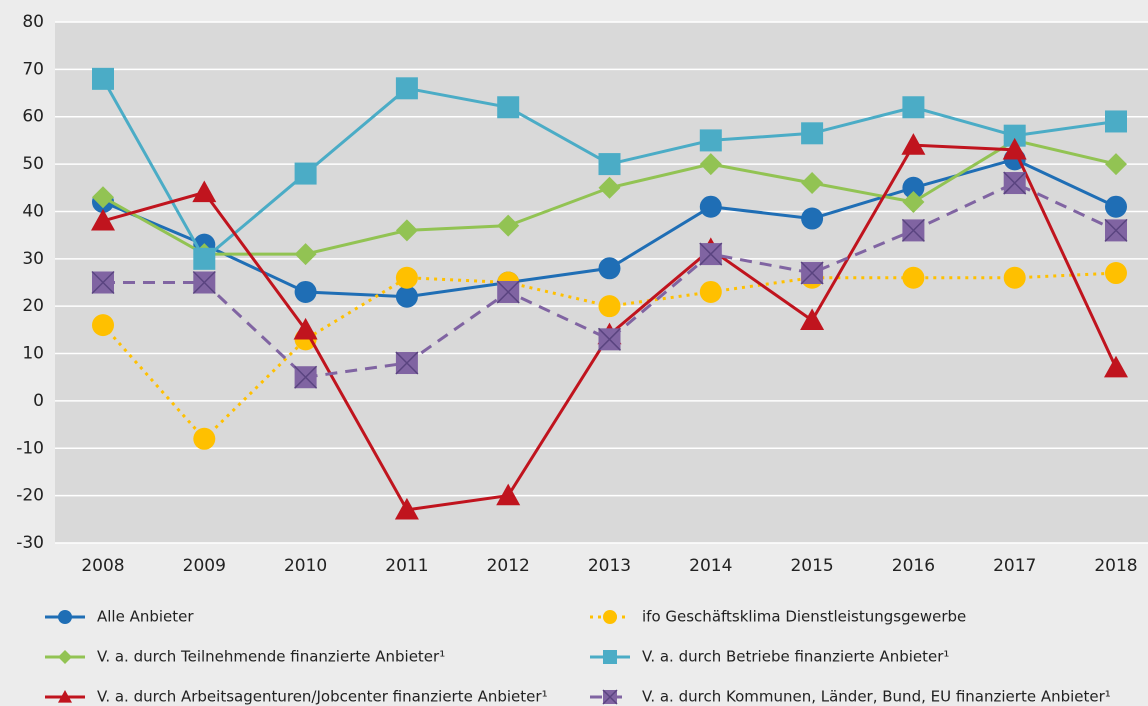 Image resolution: width=1148 pixels, height=706 pixels. Describe the element at coordinates (811, 566) in the screenshot. I see `x-tick-label: 2015` at that location.